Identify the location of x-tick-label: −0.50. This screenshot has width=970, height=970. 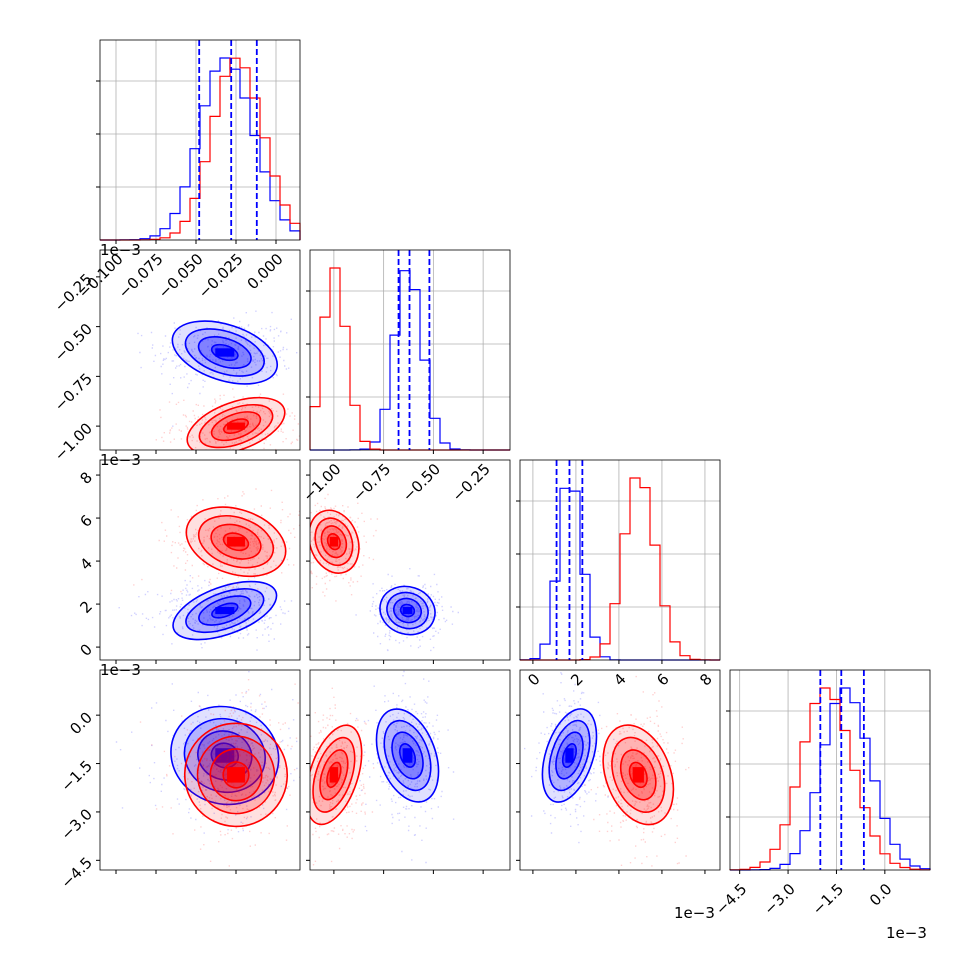
(421, 482).